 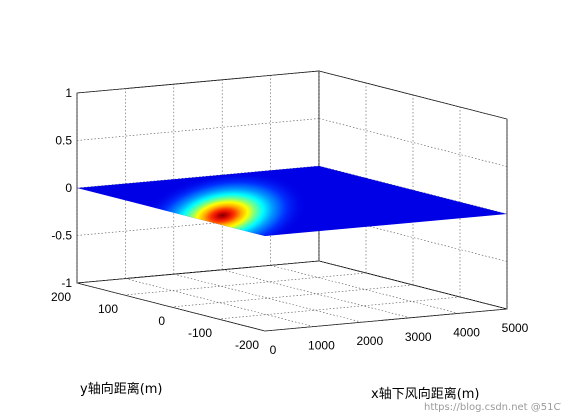 I want to click on x-tick-label: 3000, so click(x=418, y=337).